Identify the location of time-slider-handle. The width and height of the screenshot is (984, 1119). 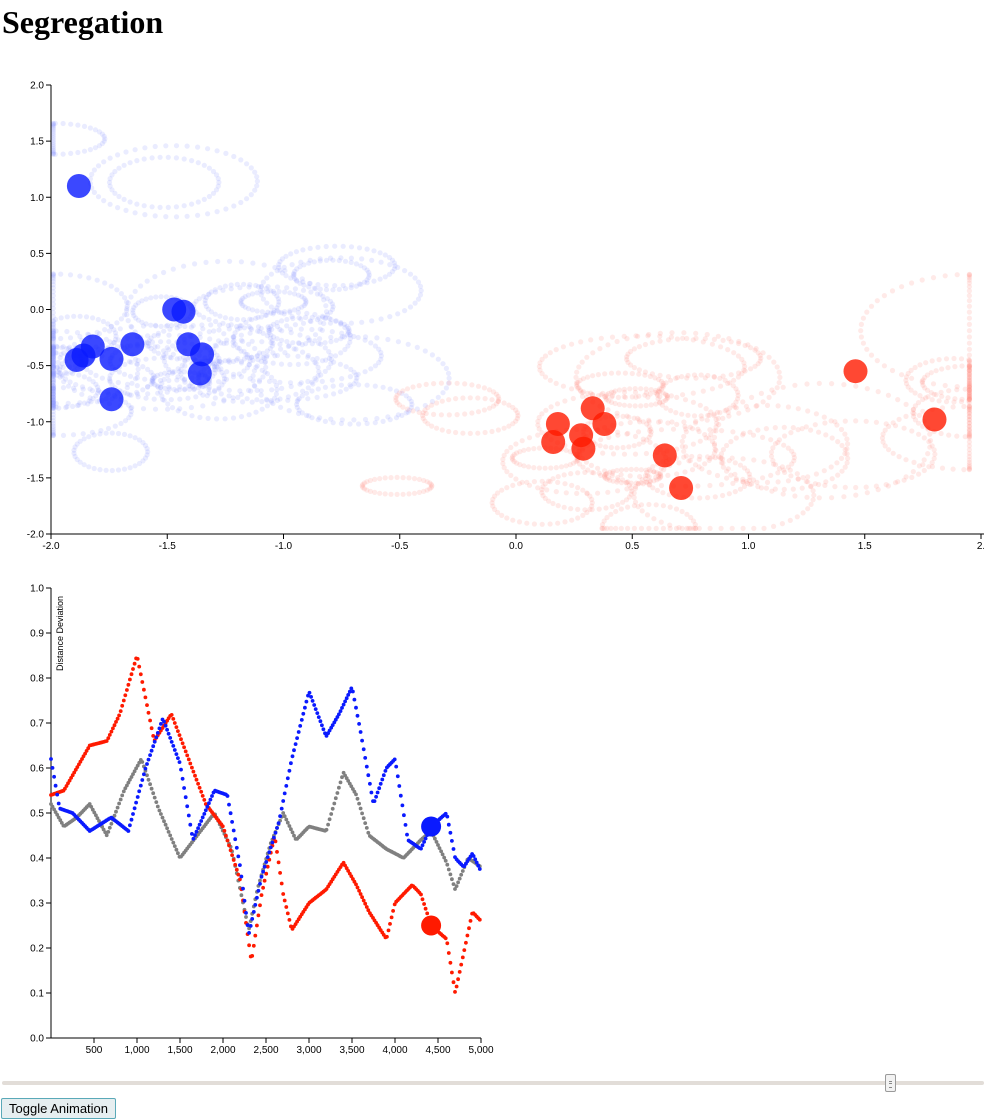
(891, 1083).